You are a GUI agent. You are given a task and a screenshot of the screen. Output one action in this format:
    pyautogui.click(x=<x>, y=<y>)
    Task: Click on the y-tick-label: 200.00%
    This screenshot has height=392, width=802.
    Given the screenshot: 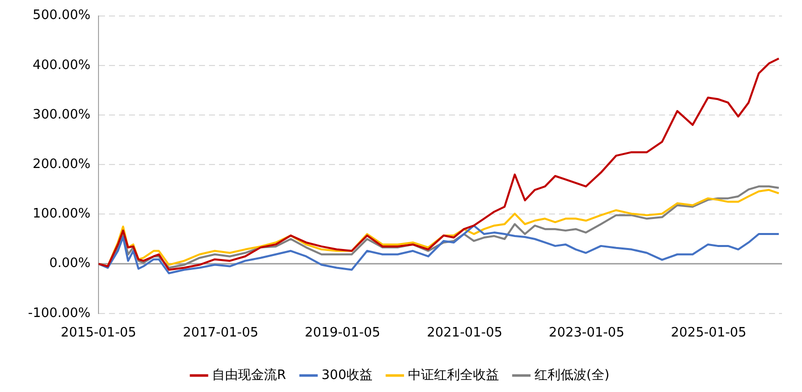 What is the action you would take?
    pyautogui.click(x=61, y=164)
    